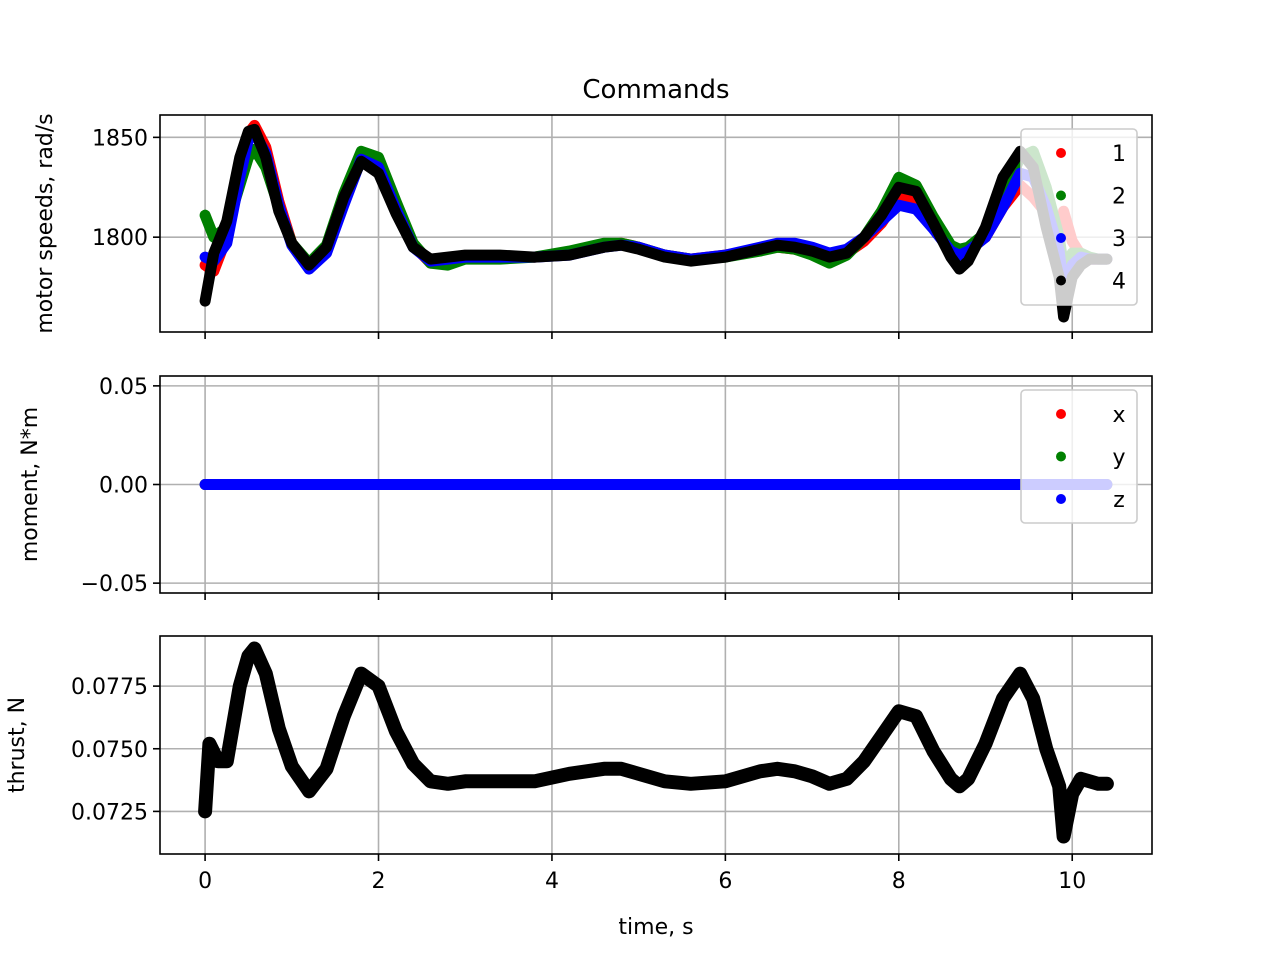 Image resolution: width=1280 pixels, height=960 pixels. Describe the element at coordinates (109, 750) in the screenshot. I see `y-tick-label: 0.0750` at that location.